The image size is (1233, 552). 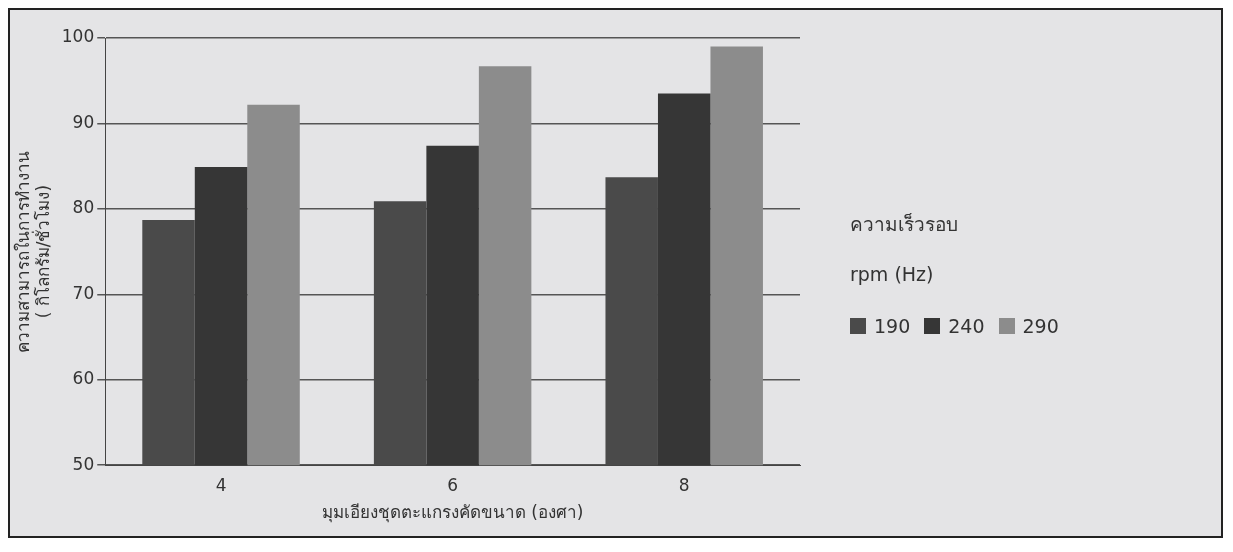 What do you see at coordinates (33, 251) in the screenshot?
I see `y-axis-title: ความสามารถในการทำงาน ( กิโลกรัม/ชั่วโมง)` at bounding box center [33, 251].